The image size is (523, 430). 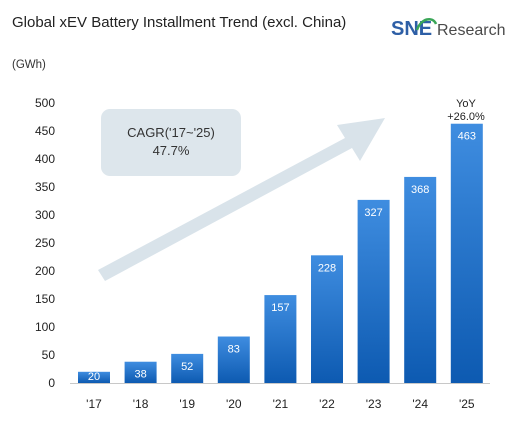 I want to click on cagr-annotation: CAGR('17~'25) 47.7%, so click(x=171, y=142).